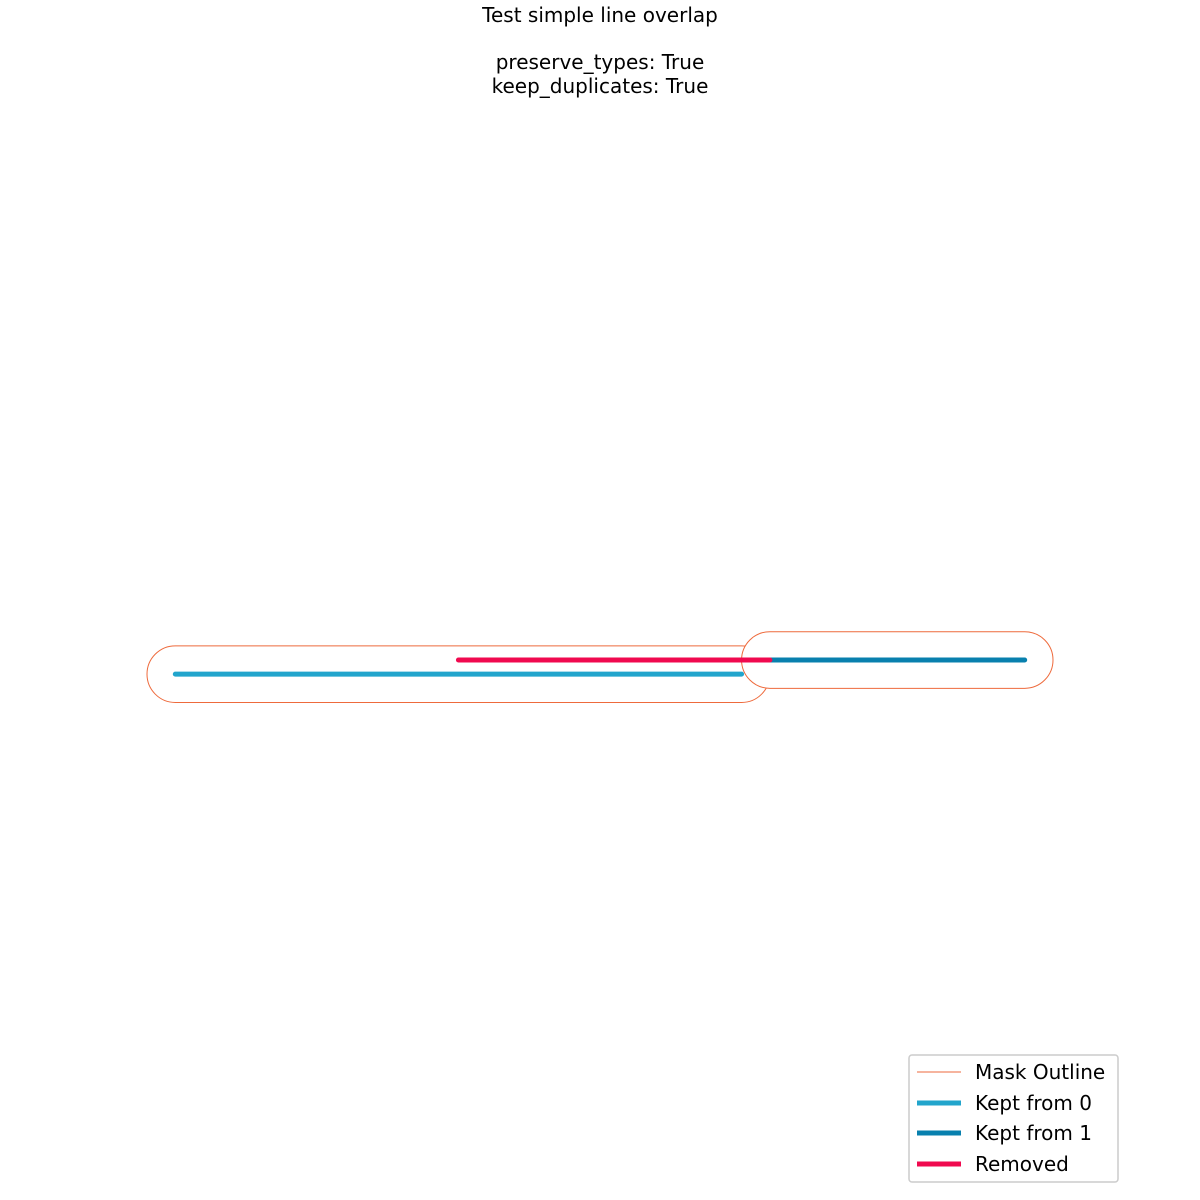  What do you see at coordinates (1033, 1133) in the screenshot?
I see `legend-label-kept-from-1: Kept from 1` at bounding box center [1033, 1133].